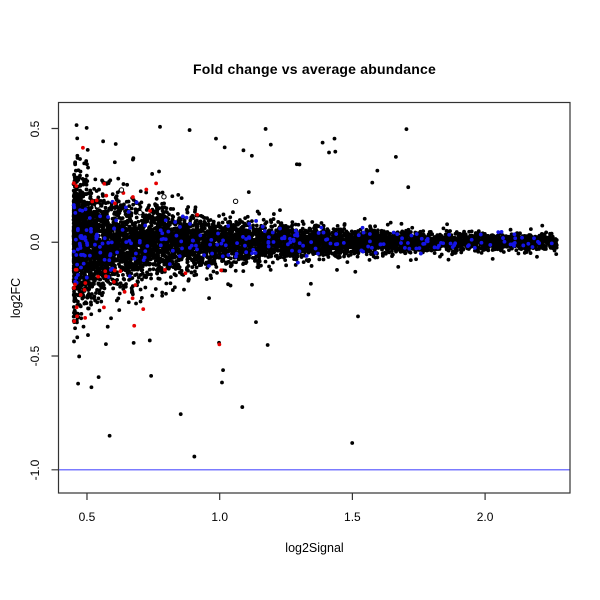  What do you see at coordinates (314, 69) in the screenshot?
I see `chart-title: Fold change vs average abundance` at bounding box center [314, 69].